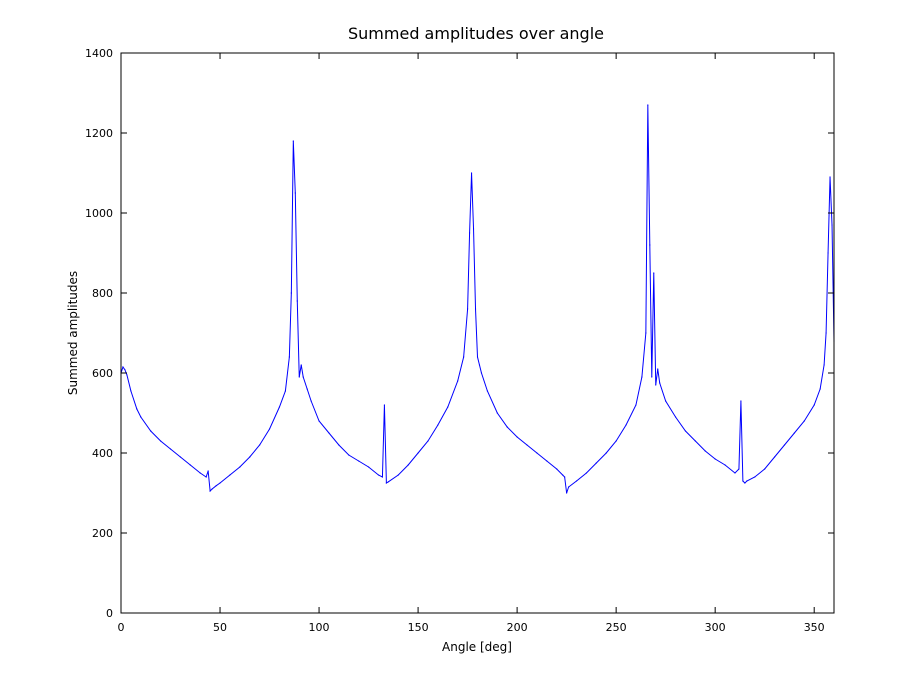 This screenshot has height=688, width=921. I want to click on x-tick-label: 50, so click(220, 627).